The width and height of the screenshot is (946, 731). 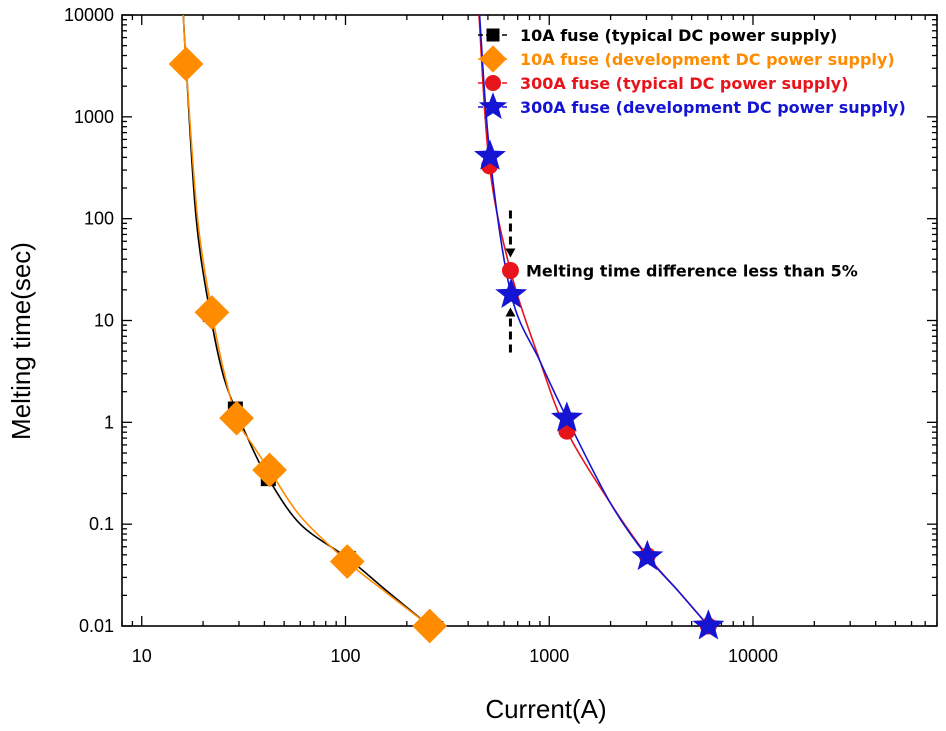 What do you see at coordinates (678, 35) in the screenshot?
I see `legend-label: 10A fuse (typical DC power supply)` at bounding box center [678, 35].